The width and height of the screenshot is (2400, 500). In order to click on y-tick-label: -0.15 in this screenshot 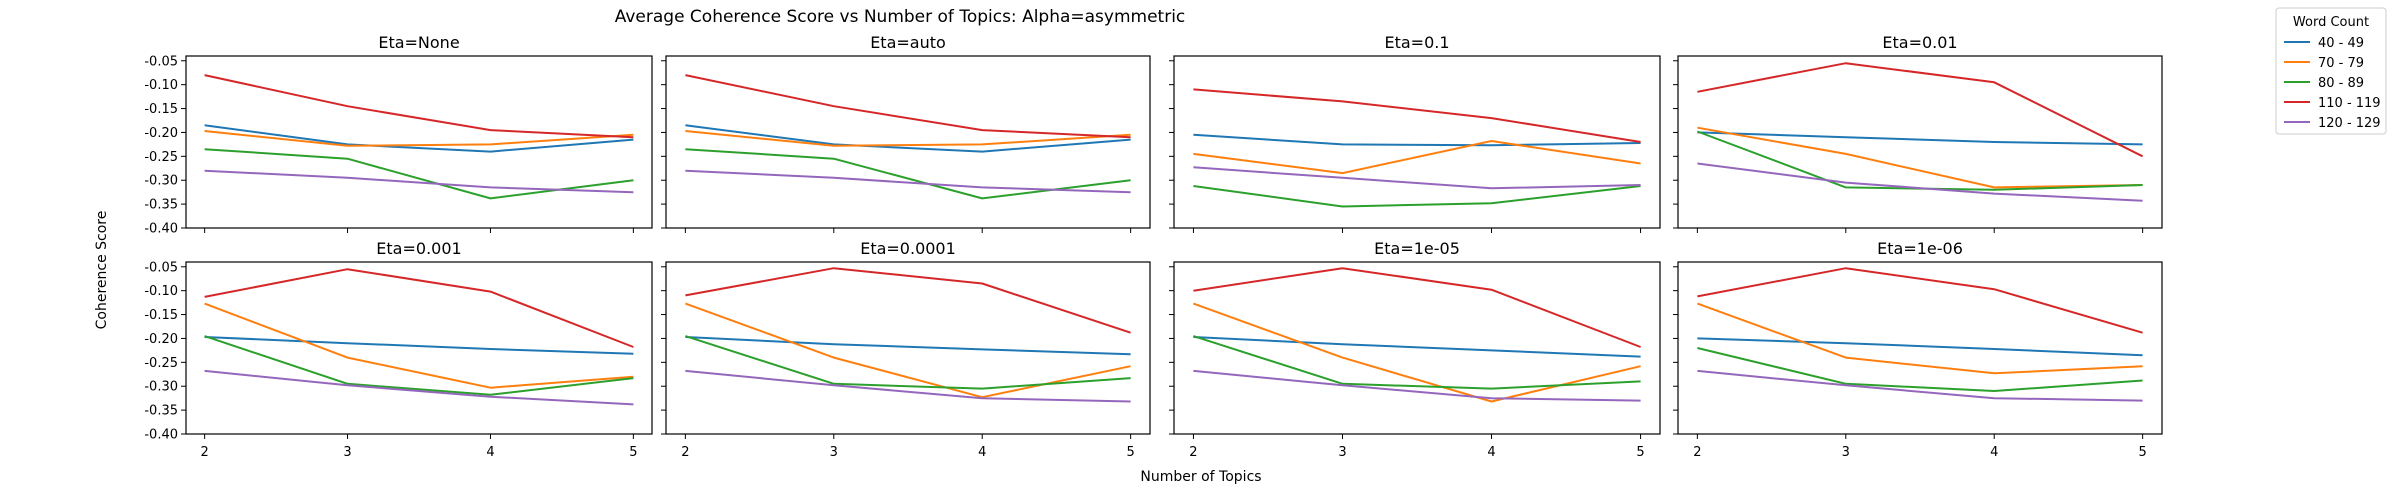, I will do `click(161, 315)`.